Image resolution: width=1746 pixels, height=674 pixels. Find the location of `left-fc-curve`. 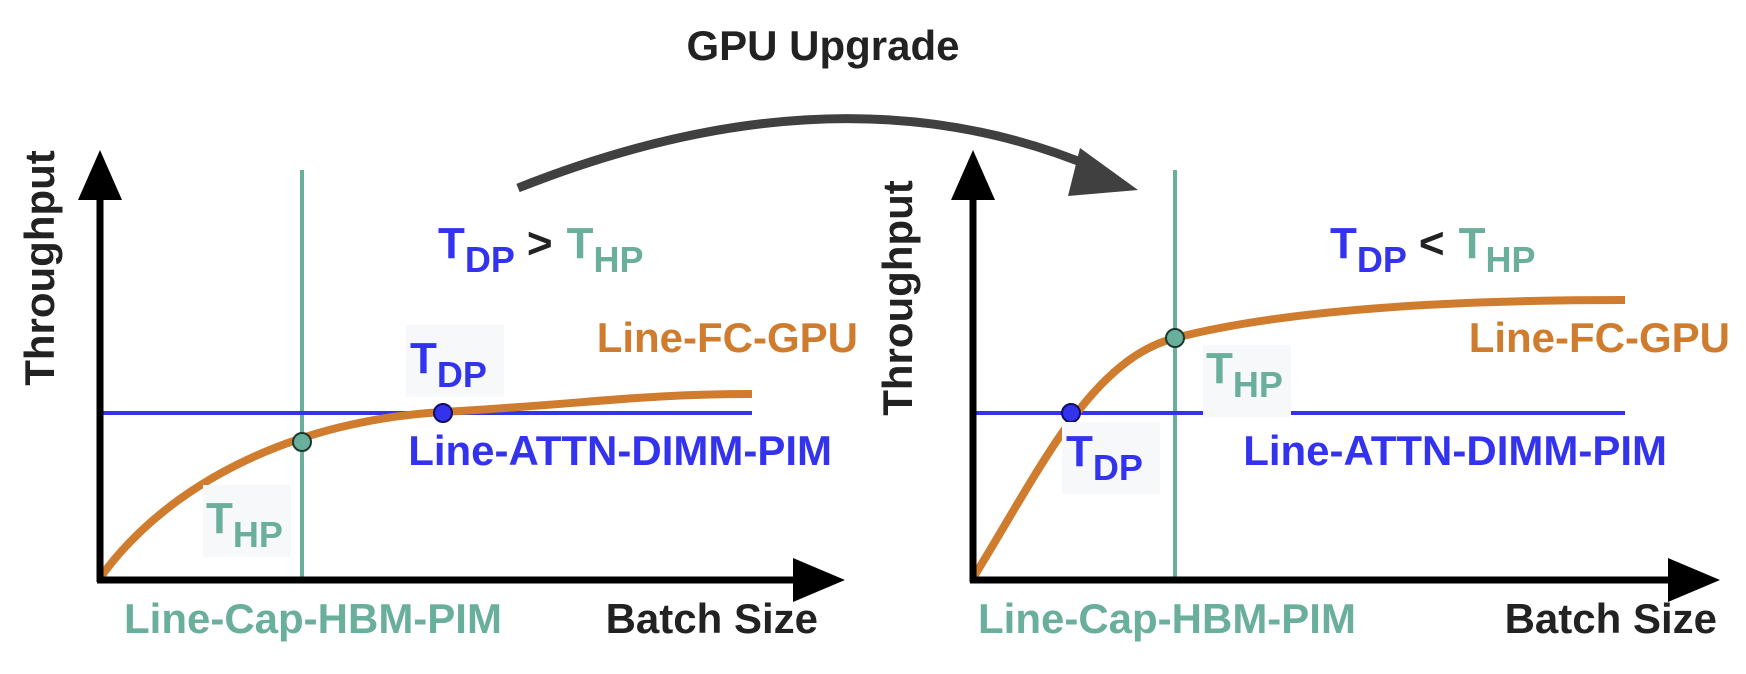

left-fc-curve is located at coordinates (424, 485).